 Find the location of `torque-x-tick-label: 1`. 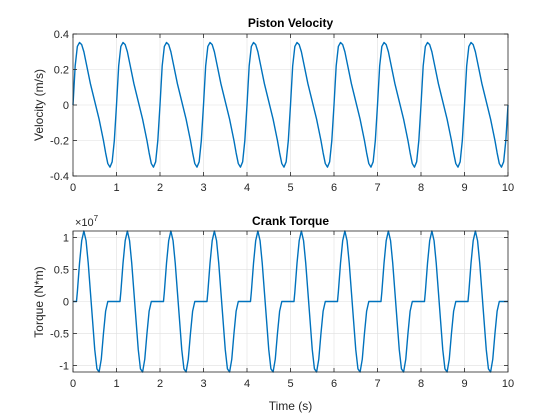

torque-x-tick-label: 1 is located at coordinates (116, 384).